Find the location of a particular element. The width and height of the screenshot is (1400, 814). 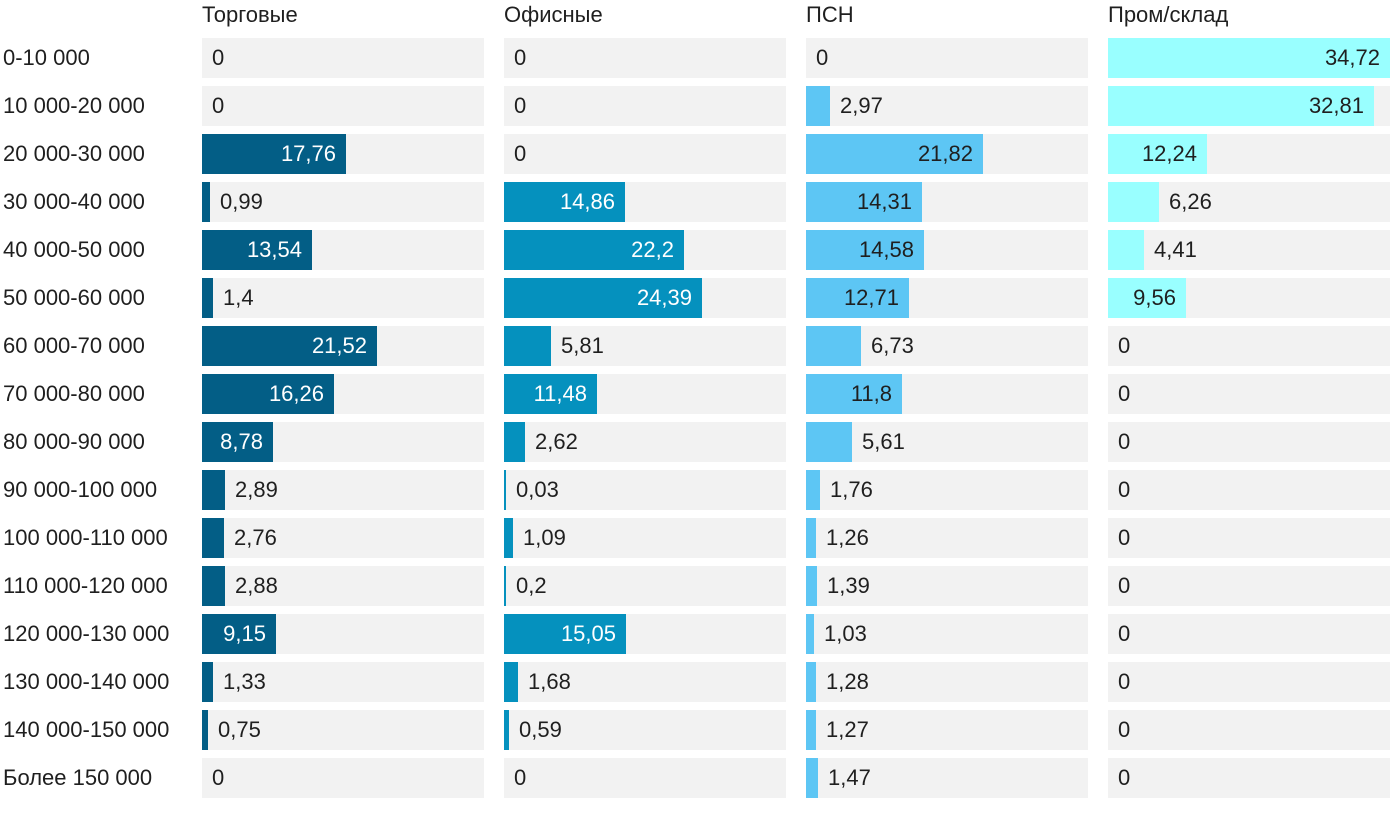

bar-track: 9,56 is located at coordinates (1249, 298).